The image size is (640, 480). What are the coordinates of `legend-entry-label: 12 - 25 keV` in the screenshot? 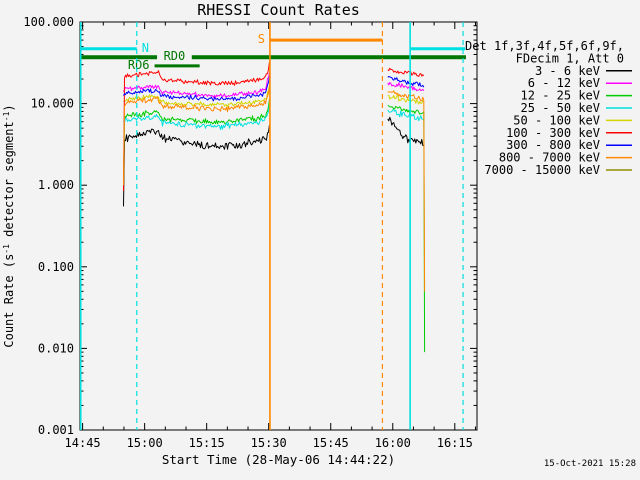 It's located at (560, 96).